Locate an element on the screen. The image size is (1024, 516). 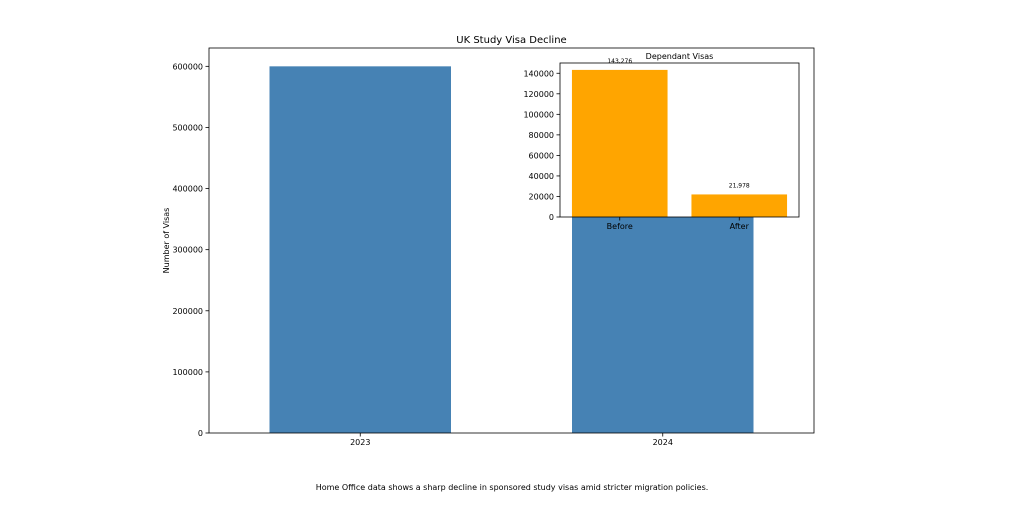
main-ytick-label: 0 is located at coordinates (200, 433).